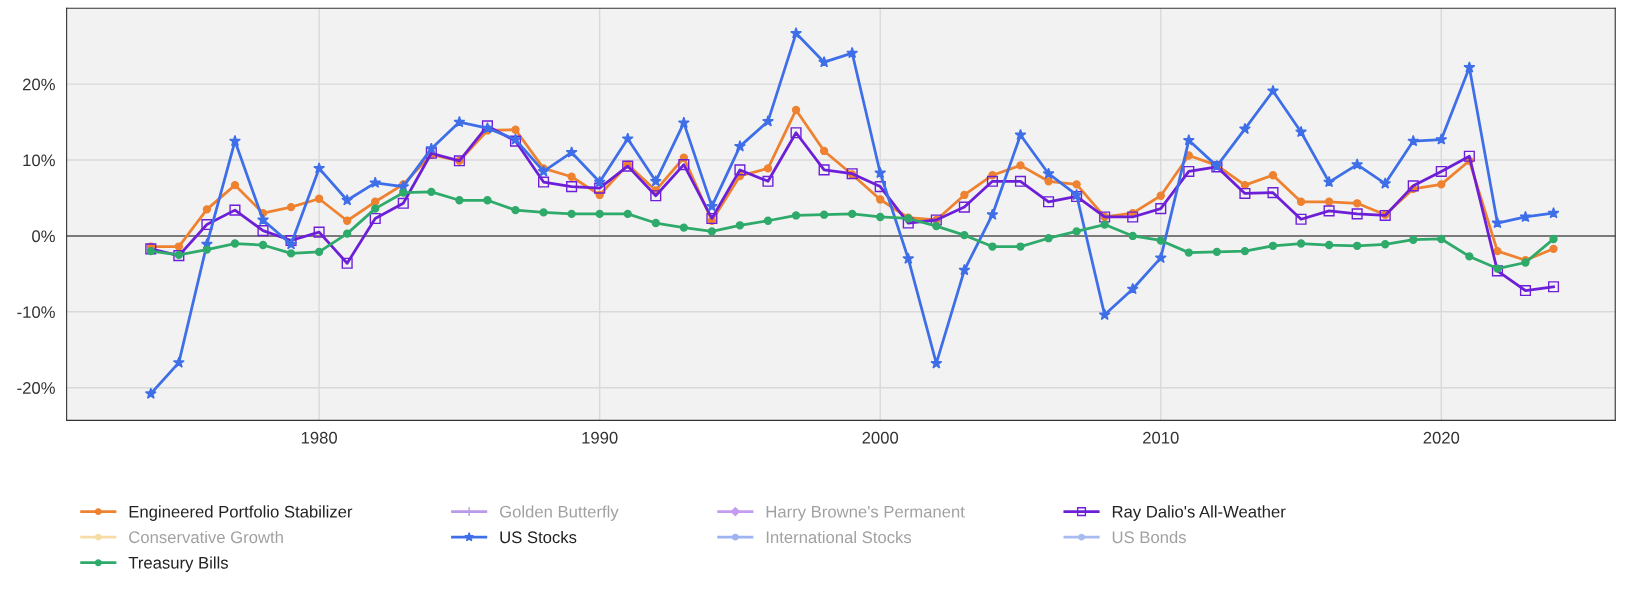  What do you see at coordinates (600, 437) in the screenshot?
I see `x-tick-label: 1990` at bounding box center [600, 437].